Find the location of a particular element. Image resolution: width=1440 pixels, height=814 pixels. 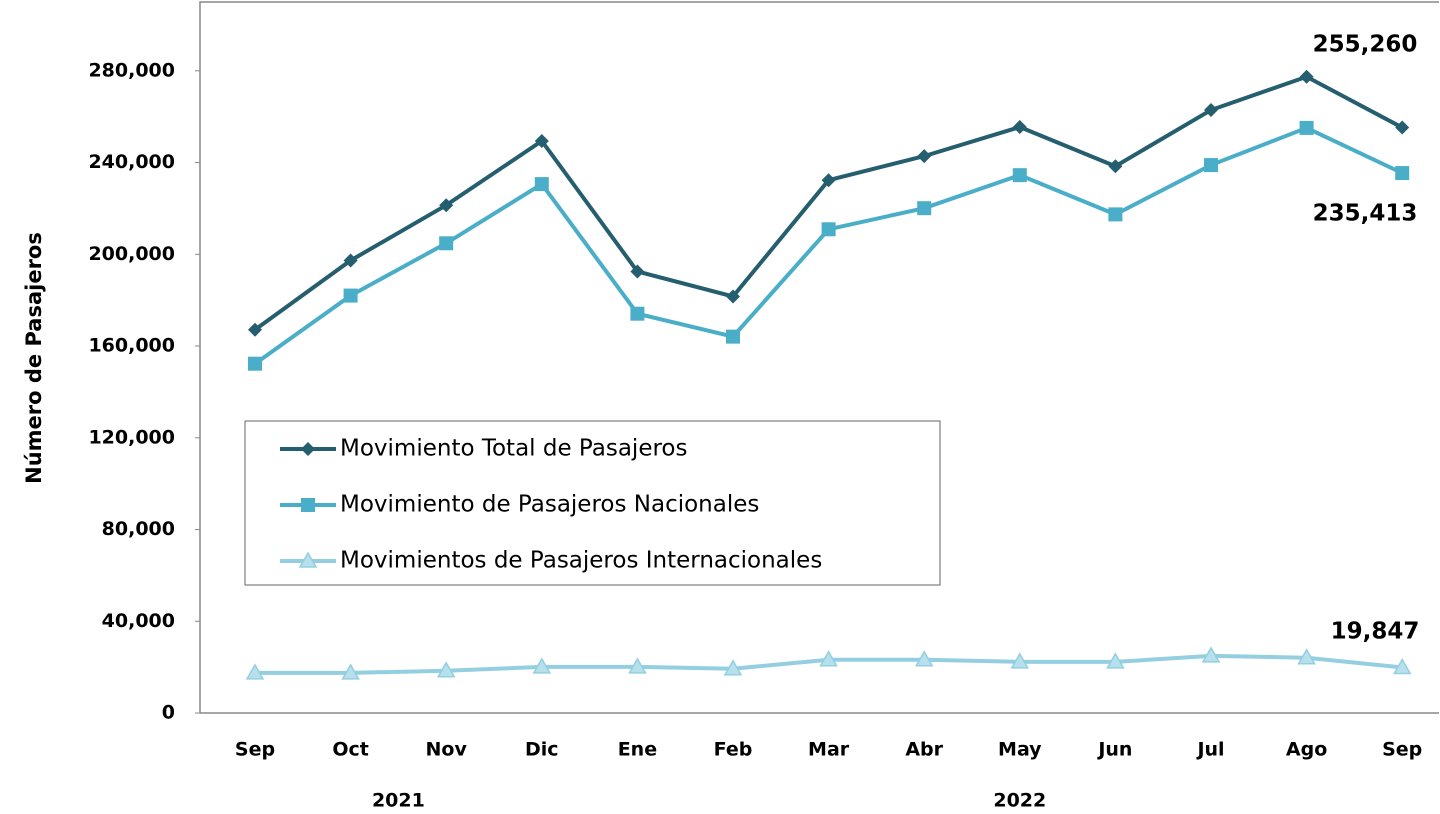

y-tick-label: 280,000 is located at coordinates (131, 70).